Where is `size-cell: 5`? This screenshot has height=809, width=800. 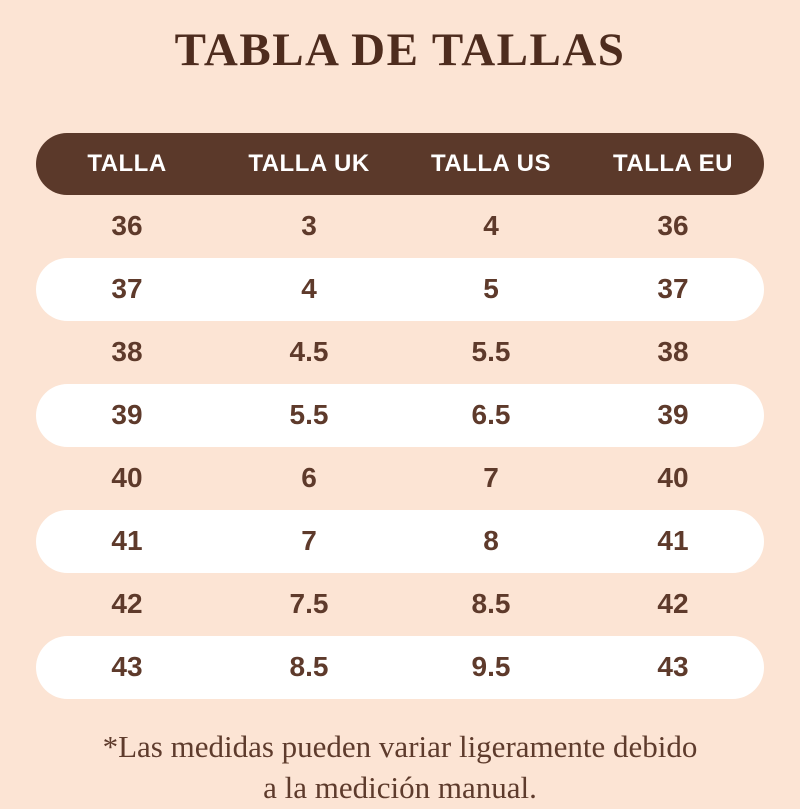
size-cell: 5 is located at coordinates (491, 289).